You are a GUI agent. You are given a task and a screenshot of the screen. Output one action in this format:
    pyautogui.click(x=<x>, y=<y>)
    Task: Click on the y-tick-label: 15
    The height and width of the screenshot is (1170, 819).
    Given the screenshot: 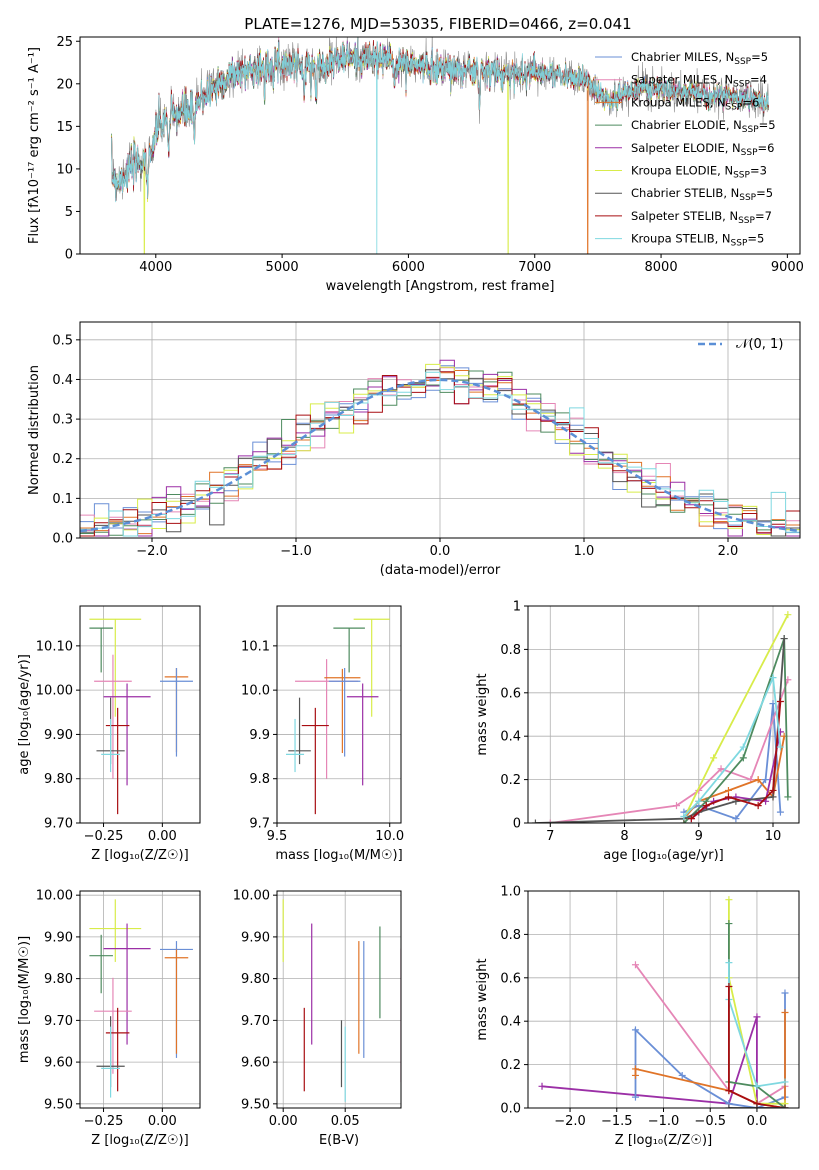 What is the action you would take?
    pyautogui.click(x=64, y=127)
    